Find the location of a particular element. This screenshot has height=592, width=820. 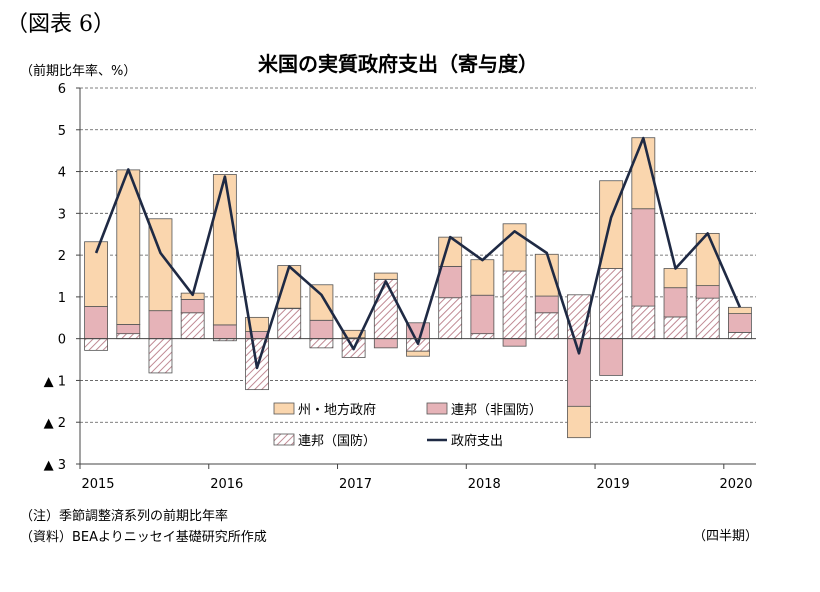

notes: （注）季節調整済系列の前期比年率 （資料）BEAよりニッセイ基礎研究所作成 is located at coordinates (143, 527).